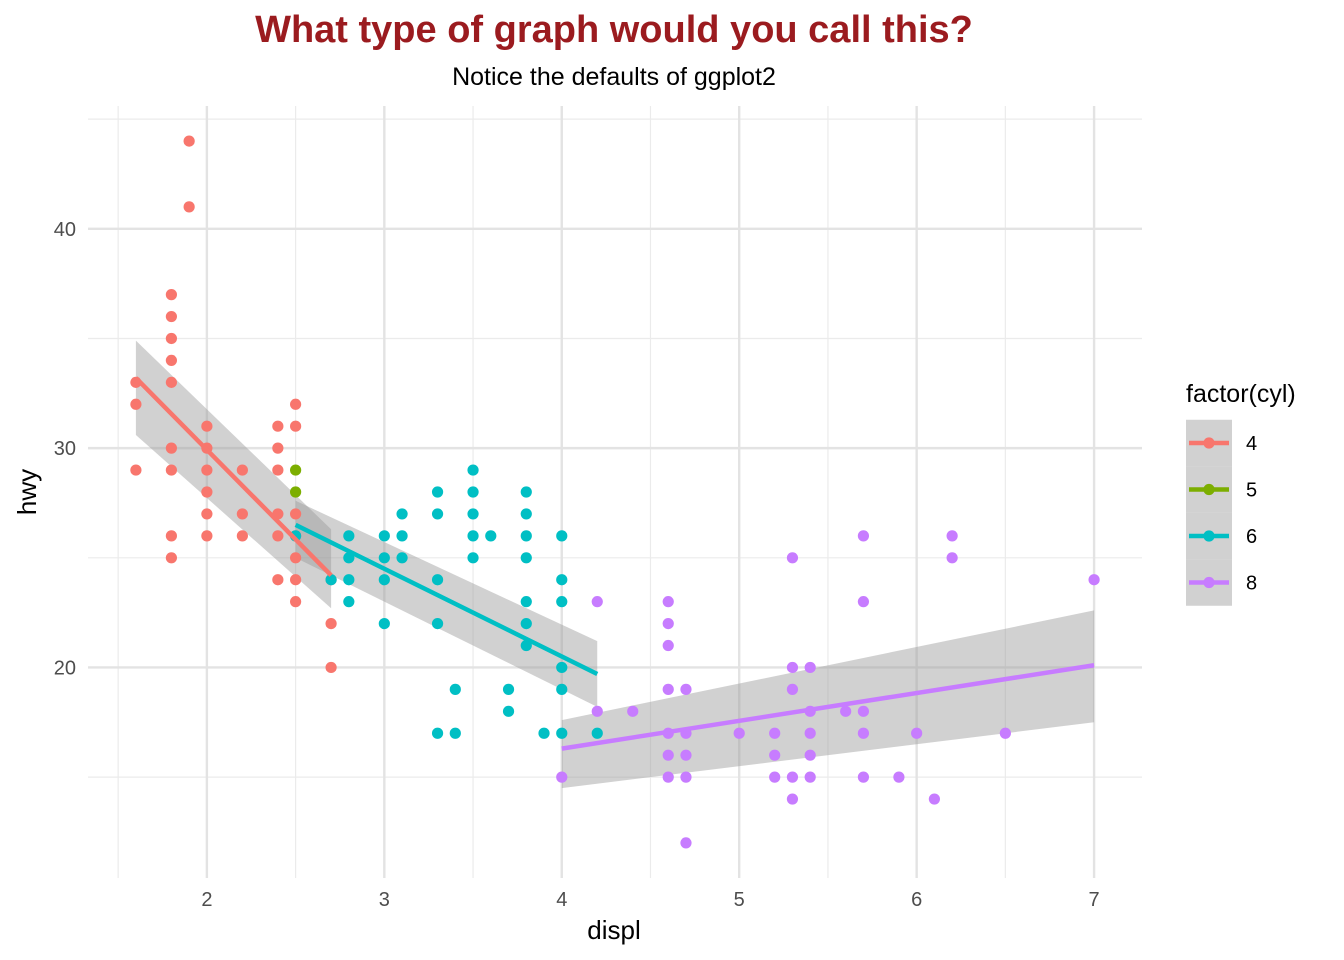  Describe the element at coordinates (1221, 443) in the screenshot. I see `legend-item-cyl-4: 4` at that location.